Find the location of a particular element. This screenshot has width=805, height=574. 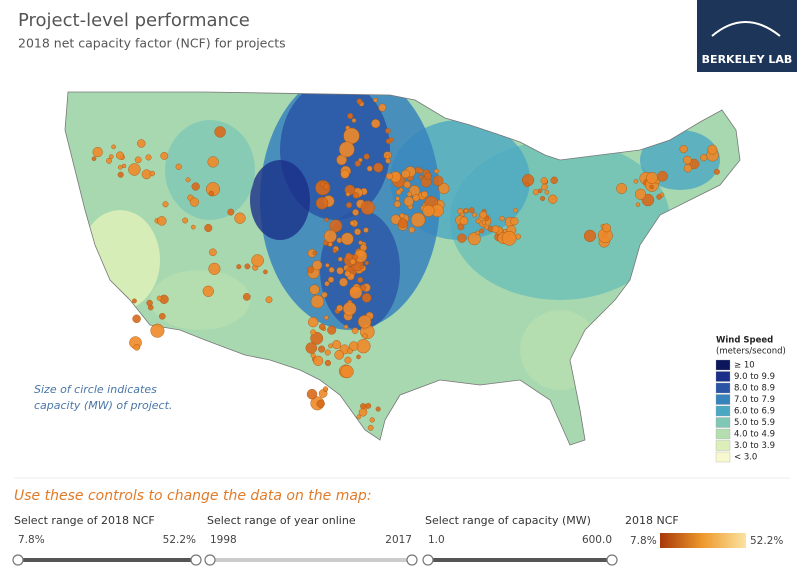

title: Project-level performance is located at coordinates (134, 20).